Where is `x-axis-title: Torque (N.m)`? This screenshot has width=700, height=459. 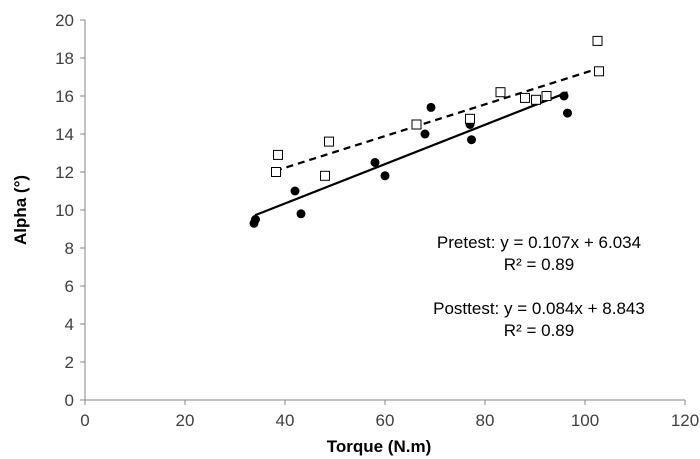
x-axis-title: Torque (N.m) is located at coordinates (379, 446).